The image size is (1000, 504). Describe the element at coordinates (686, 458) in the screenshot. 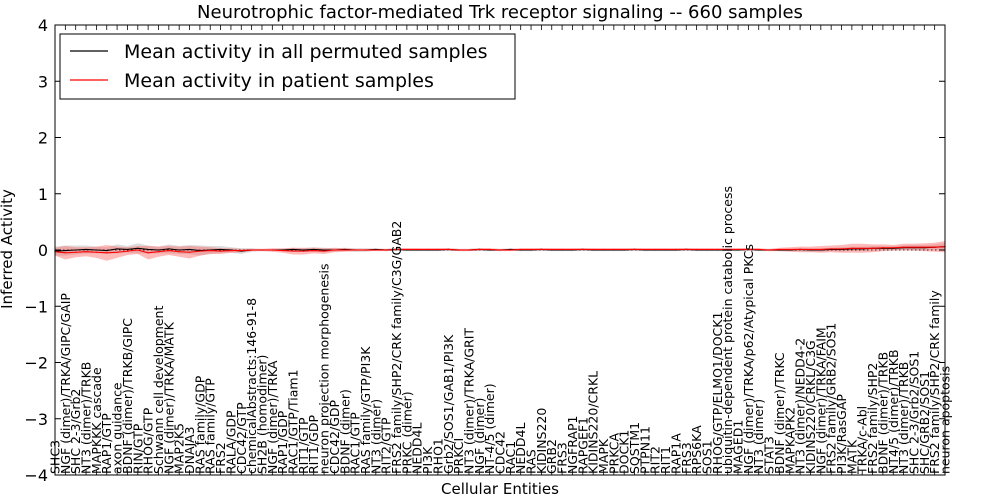

I see `x-tick-label: FRS3` at that location.